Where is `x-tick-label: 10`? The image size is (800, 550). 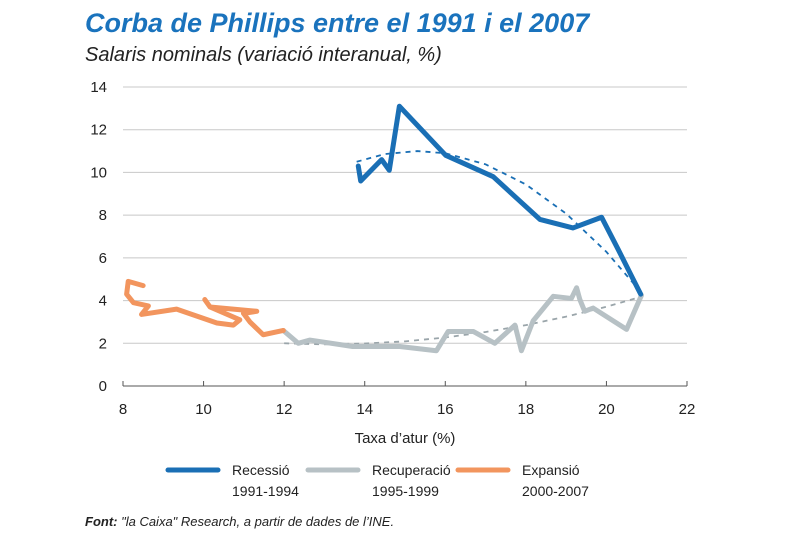 x-tick-label: 10 is located at coordinates (203, 409).